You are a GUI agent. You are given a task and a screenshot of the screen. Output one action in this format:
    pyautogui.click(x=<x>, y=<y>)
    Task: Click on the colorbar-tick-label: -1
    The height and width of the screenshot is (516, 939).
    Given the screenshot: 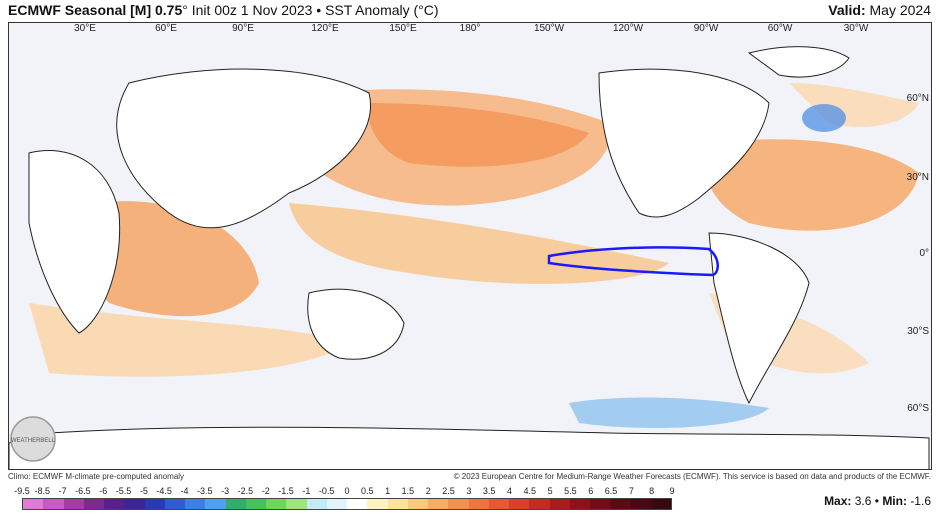 What is the action you would take?
    pyautogui.click(x=306, y=491)
    